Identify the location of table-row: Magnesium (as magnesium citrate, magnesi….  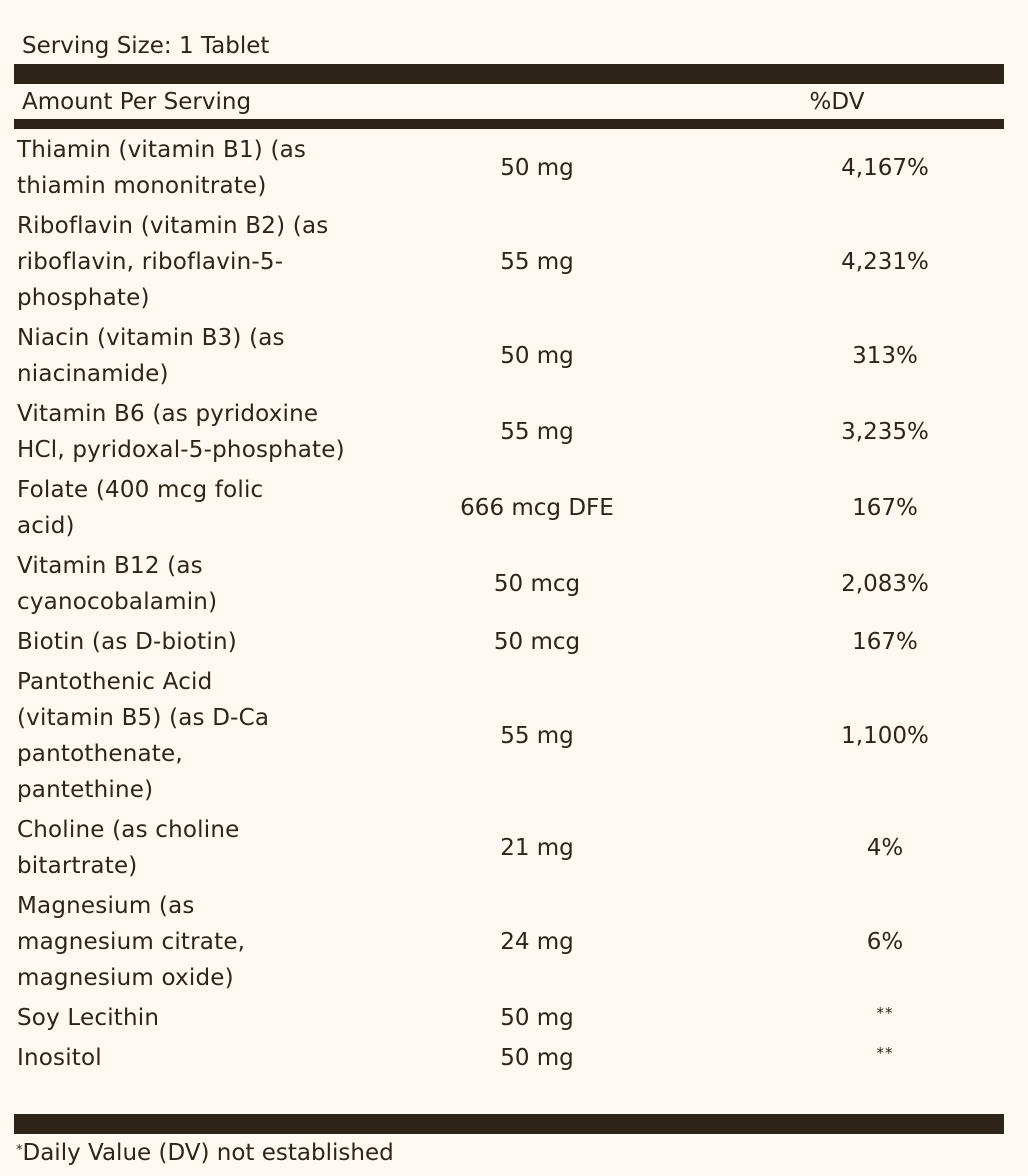
(509, 942).